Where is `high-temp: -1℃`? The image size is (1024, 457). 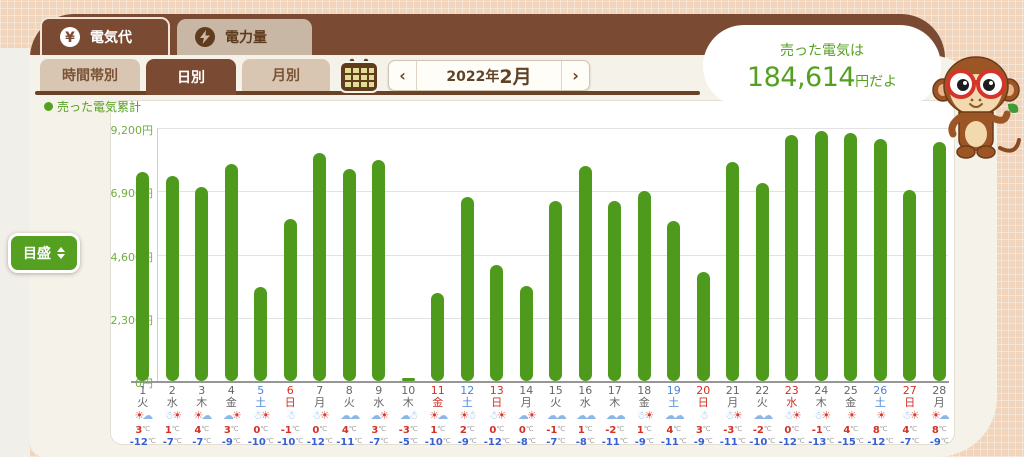 high-temp: -1℃ is located at coordinates (556, 430).